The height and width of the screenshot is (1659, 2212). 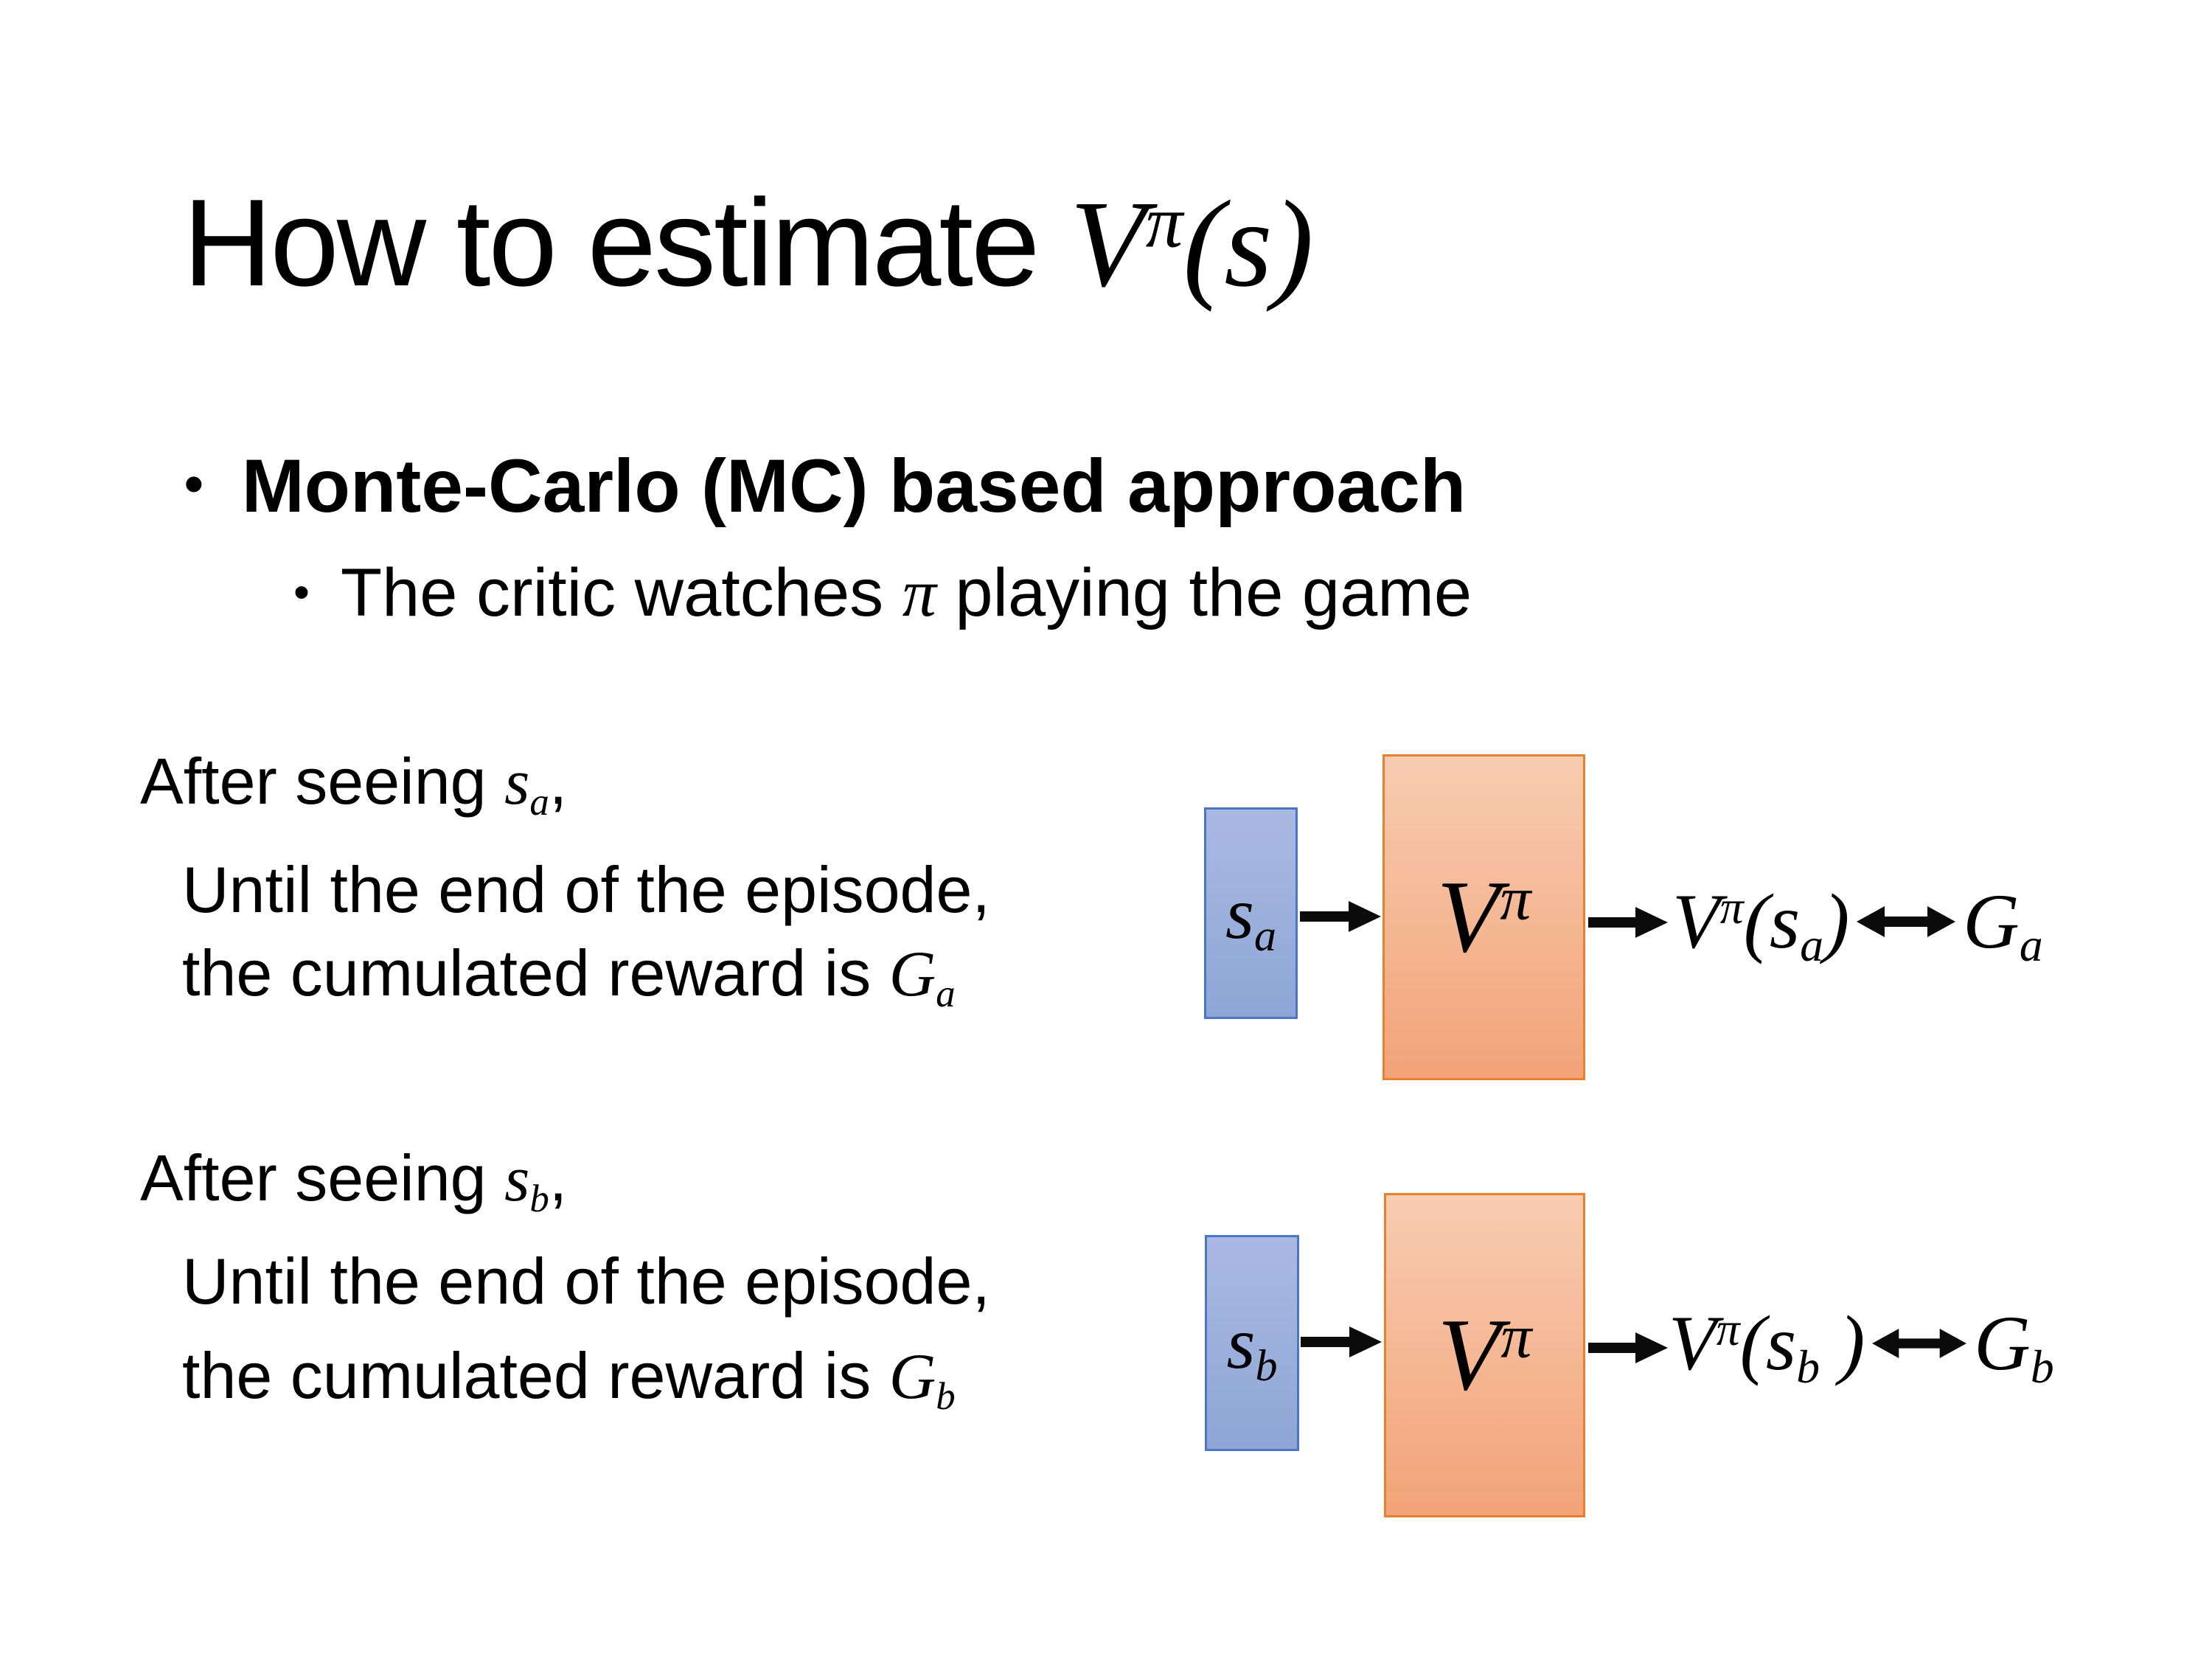 I want to click on state-box-sb: sb, so click(x=1252, y=1343).